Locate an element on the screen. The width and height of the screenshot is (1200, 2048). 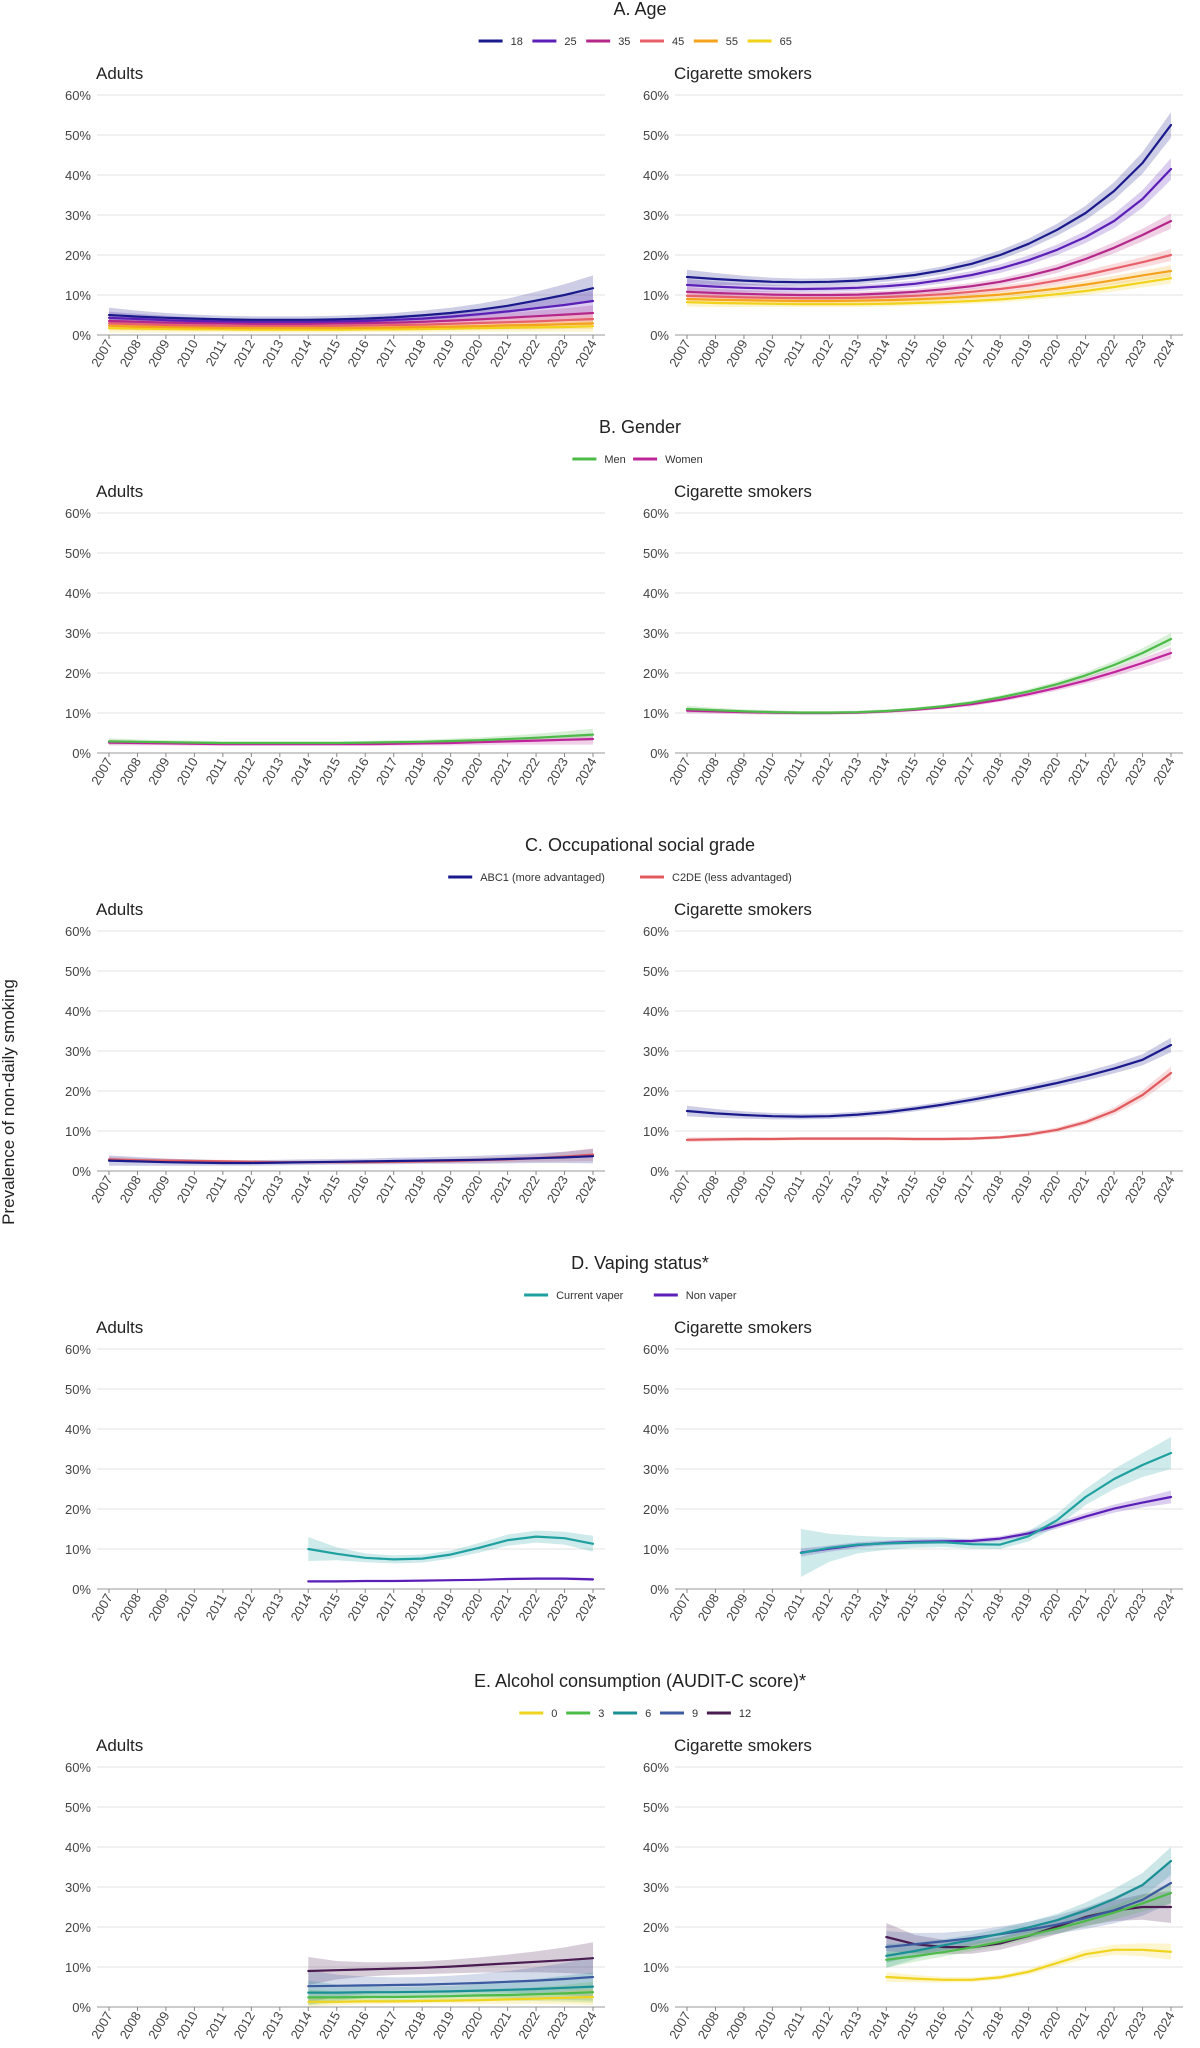
legend-label: Men is located at coordinates (614, 460).